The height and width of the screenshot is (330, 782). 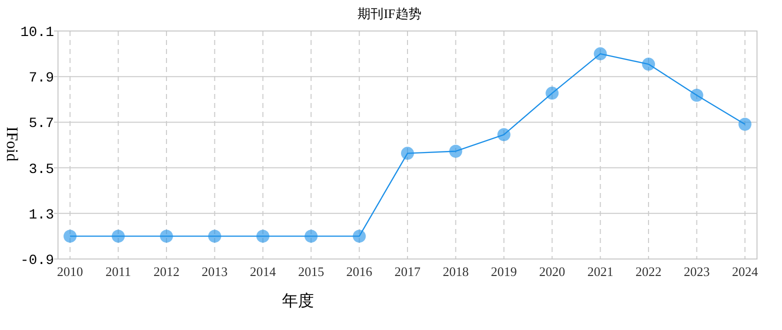 What do you see at coordinates (11, 144) in the screenshot?
I see `y-axis-title: IFoid` at bounding box center [11, 144].